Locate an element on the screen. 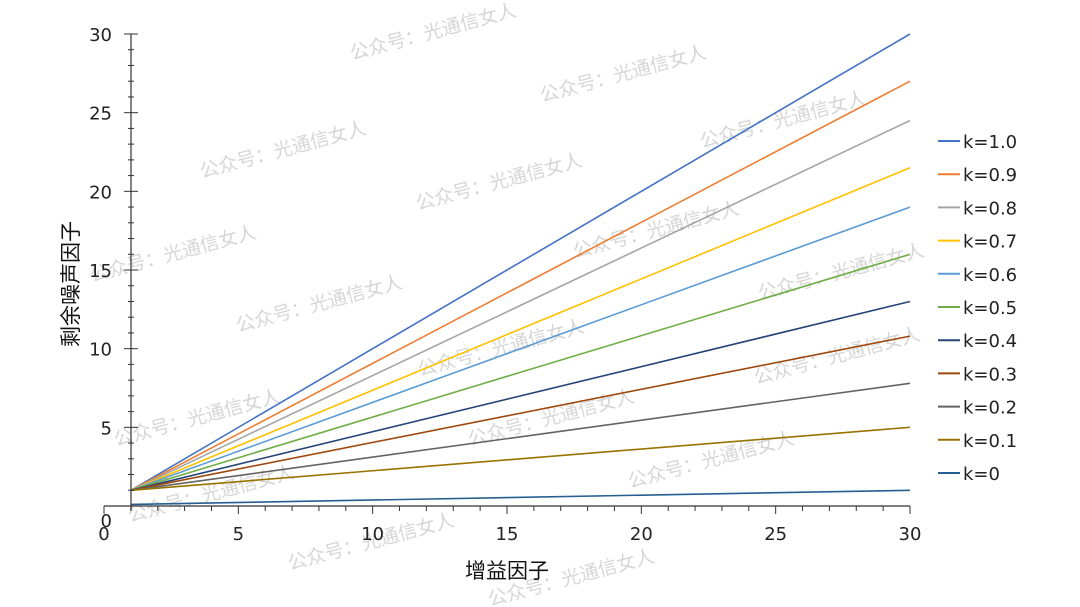  y-axis-title: 剩余噪声因子 is located at coordinates (71, 284).